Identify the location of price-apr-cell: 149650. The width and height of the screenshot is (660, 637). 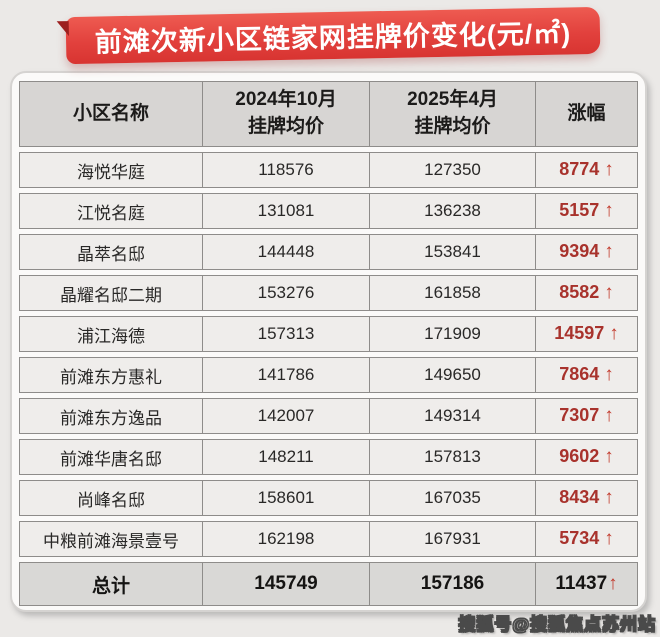
(452, 375).